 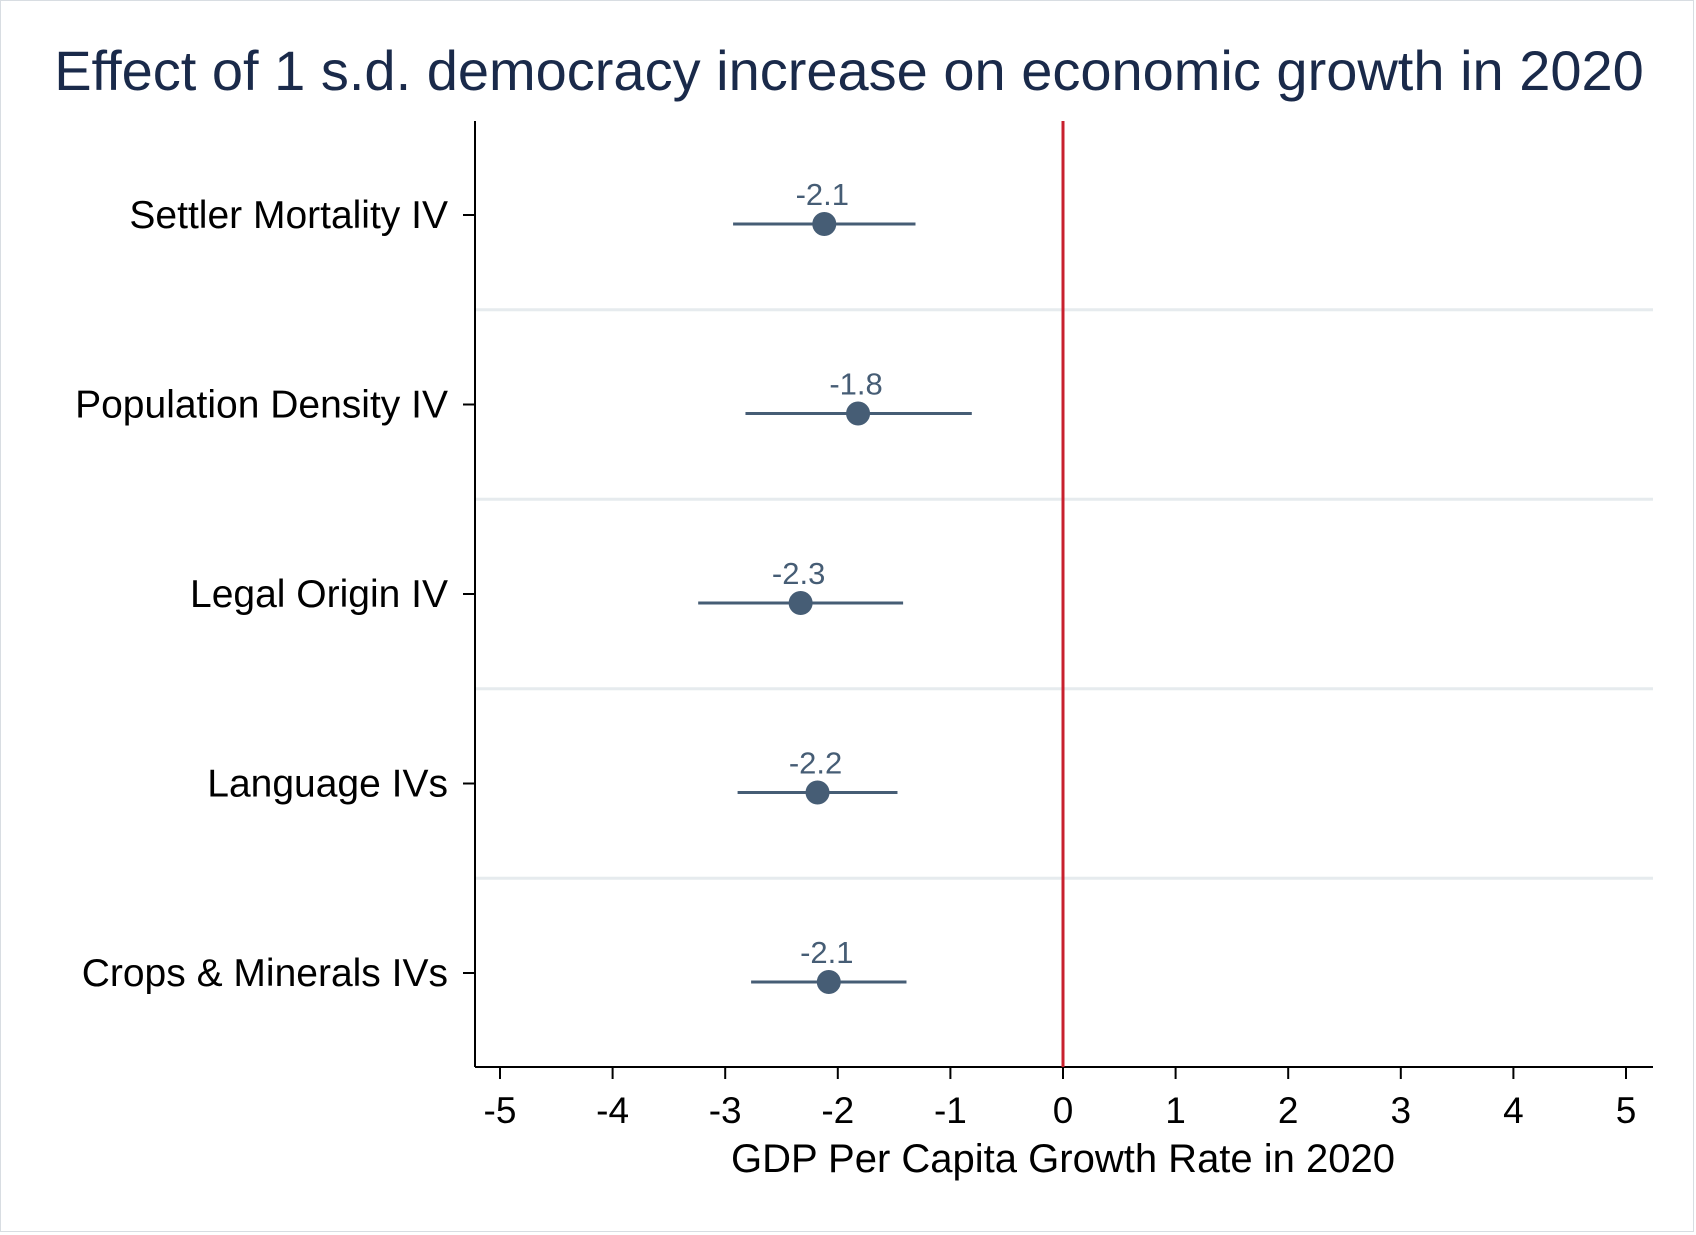 I want to click on x-axis-title: GDP Per Capita Growth Rate in 2020, so click(x=1063, y=1159).